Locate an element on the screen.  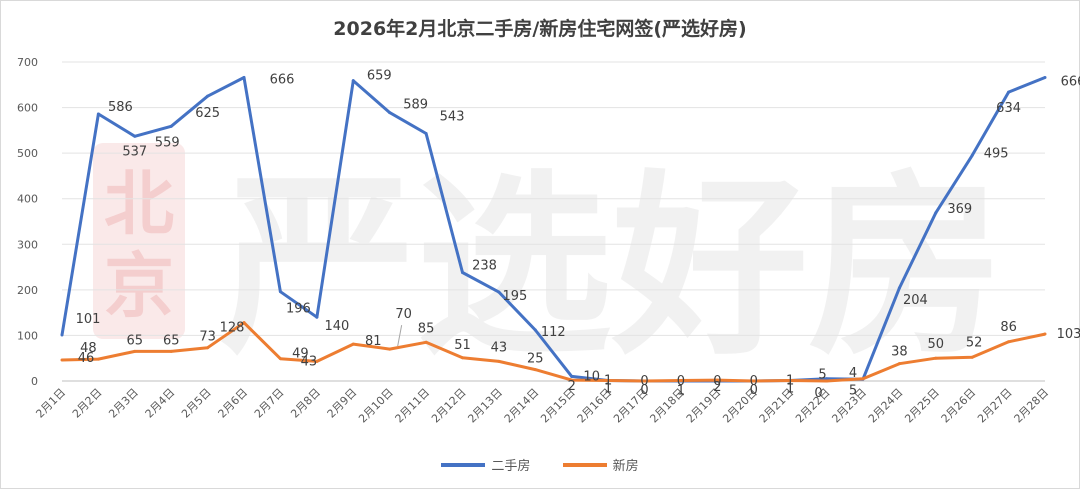
data-label: 52 is located at coordinates (974, 342).